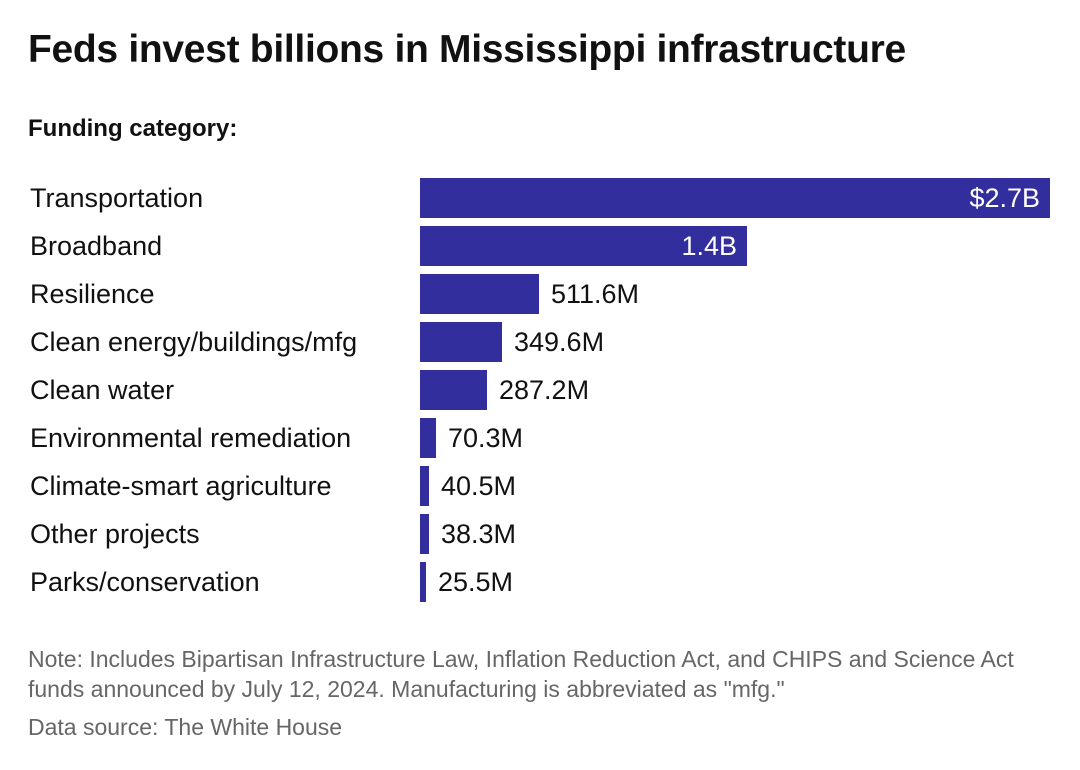  What do you see at coordinates (96, 246) in the screenshot?
I see `category-label-broadband: Broadband` at bounding box center [96, 246].